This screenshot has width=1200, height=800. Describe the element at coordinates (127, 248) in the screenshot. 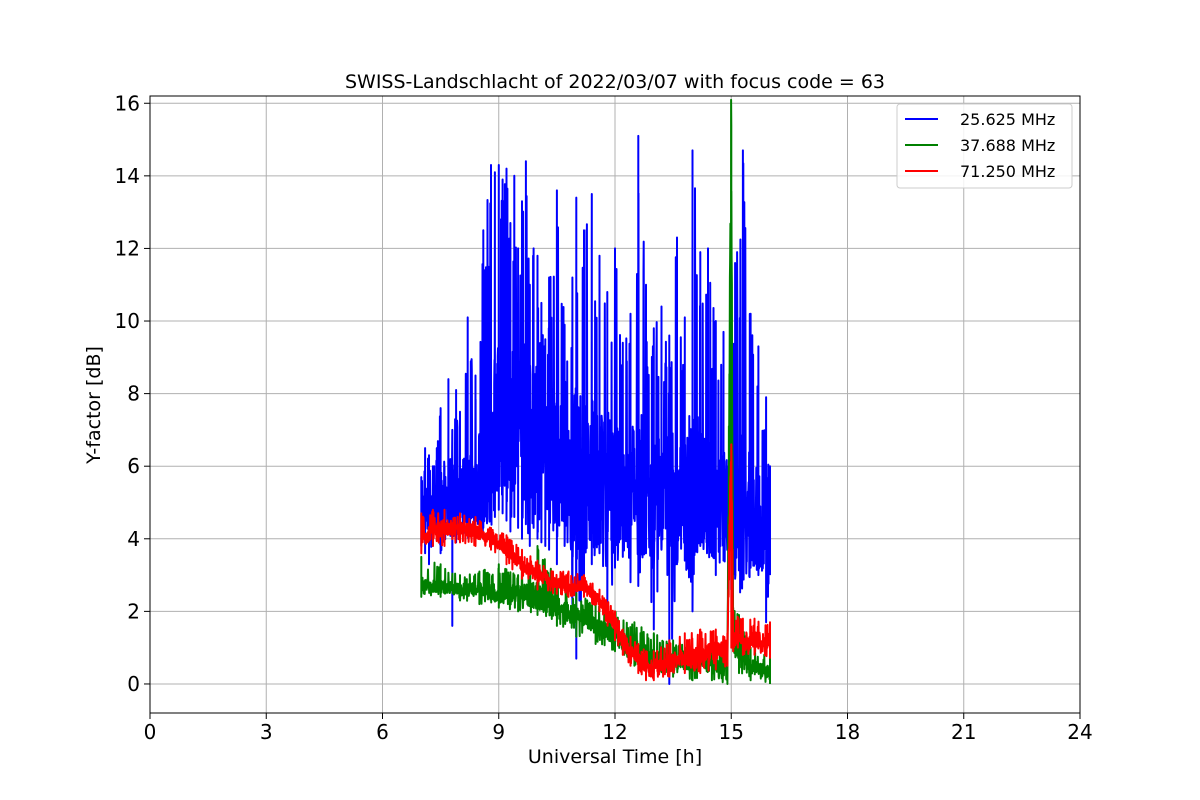

I see `y-tick-label: 12` at that location.